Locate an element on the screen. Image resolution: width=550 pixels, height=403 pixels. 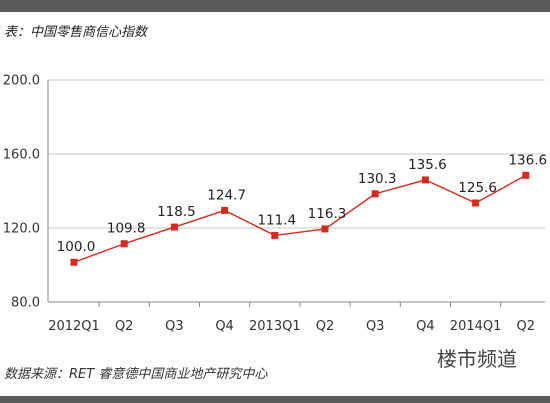
data-label: 109.8 is located at coordinates (126, 229).